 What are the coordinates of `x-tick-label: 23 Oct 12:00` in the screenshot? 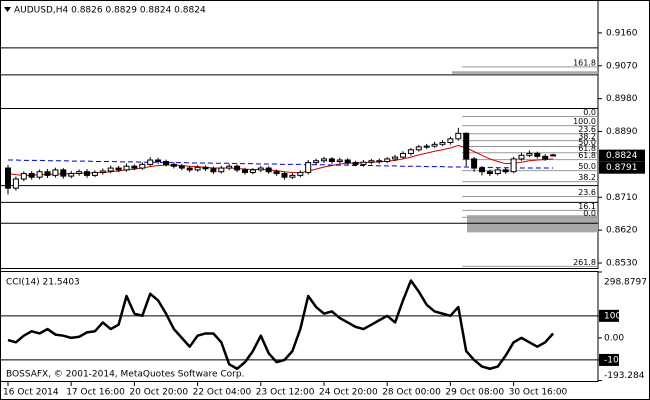 It's located at (285, 393).